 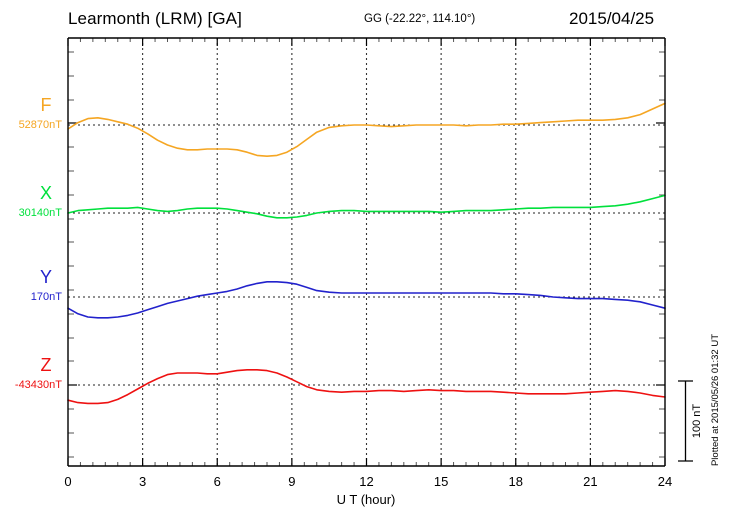 What do you see at coordinates (291, 481) in the screenshot?
I see `x-tick-label: 9` at bounding box center [291, 481].